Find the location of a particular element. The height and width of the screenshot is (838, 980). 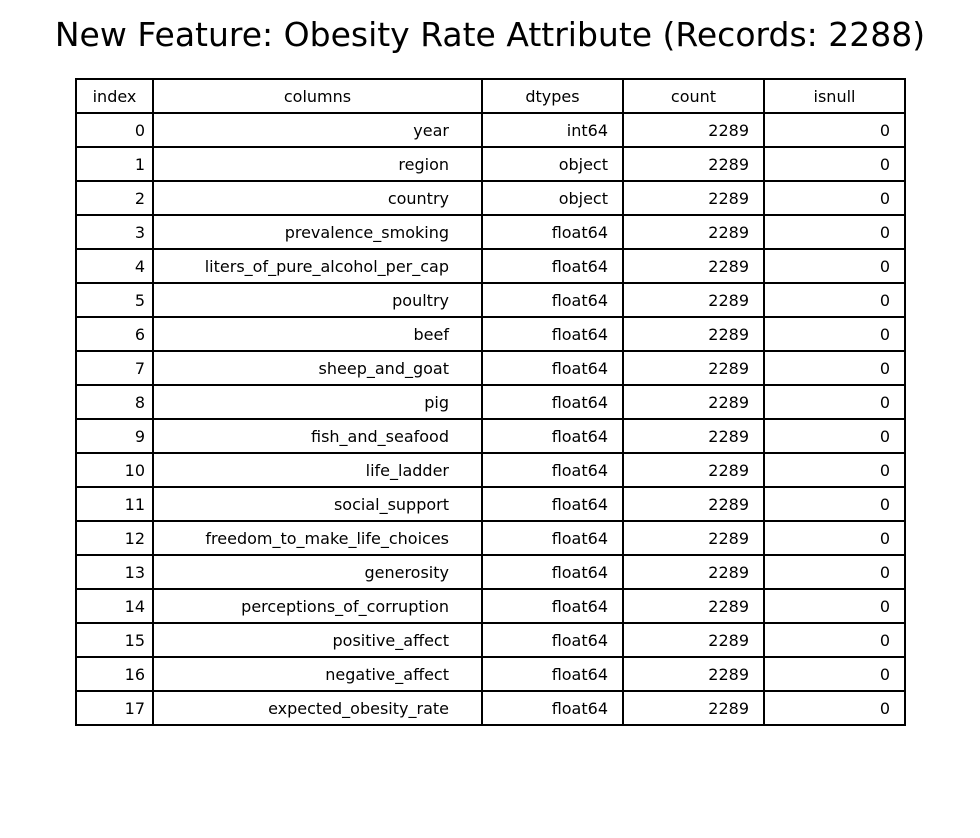

table-row: 17 expected_obesity_rate float64 2289 0 is located at coordinates (490, 708).